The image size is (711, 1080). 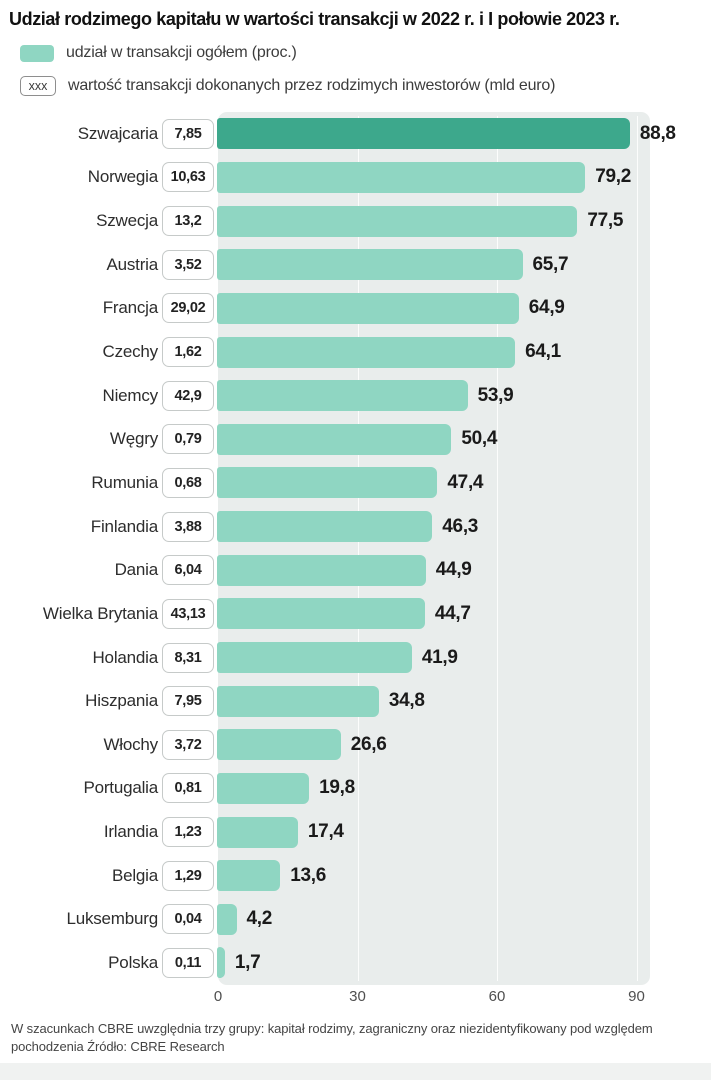 I want to click on share-value-label: 17,4, so click(x=325, y=832).